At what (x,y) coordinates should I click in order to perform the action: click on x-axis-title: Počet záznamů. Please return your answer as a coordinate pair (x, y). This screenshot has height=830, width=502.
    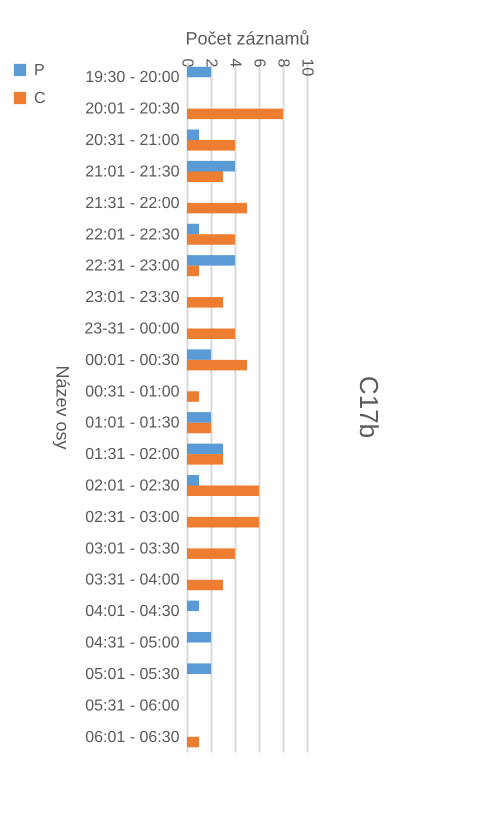
    Looking at the image, I should click on (247, 38).